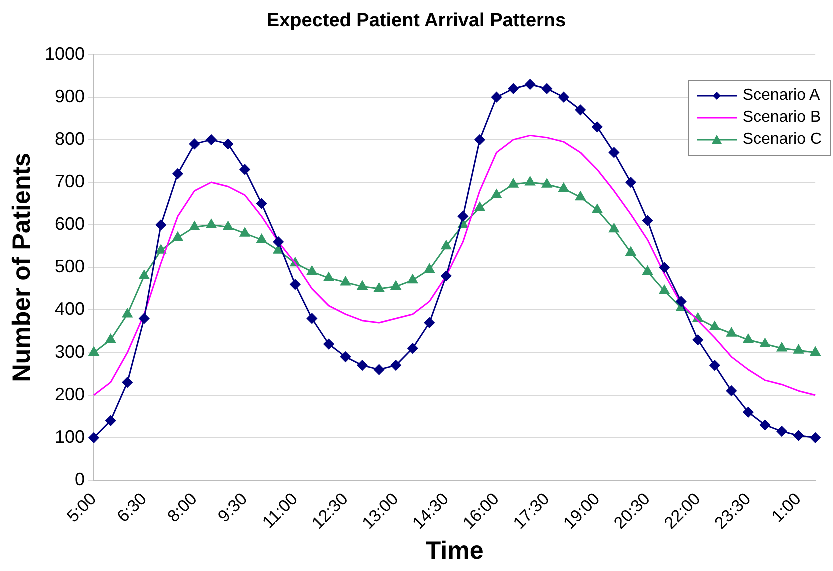 The width and height of the screenshot is (833, 571). I want to click on legend-label: Scenario C, so click(782, 140).